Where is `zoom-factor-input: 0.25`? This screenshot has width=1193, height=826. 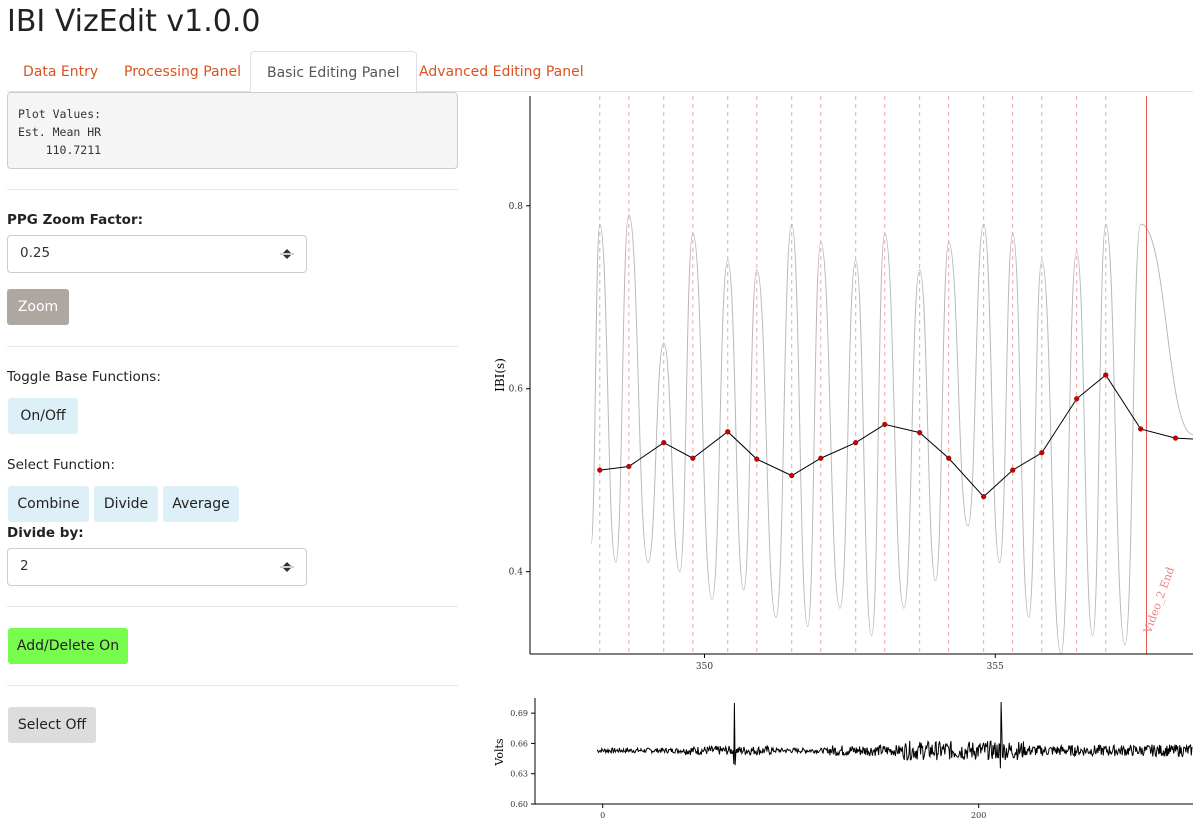 zoom-factor-input: 0.25 is located at coordinates (157, 254).